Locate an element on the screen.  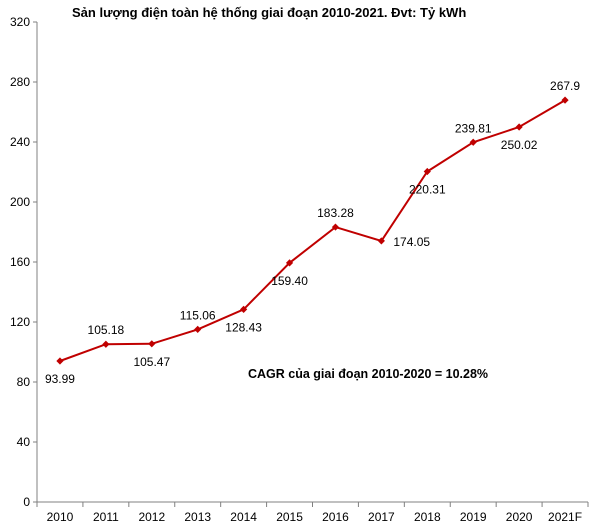
data-label: 183.28 is located at coordinates (335, 213).